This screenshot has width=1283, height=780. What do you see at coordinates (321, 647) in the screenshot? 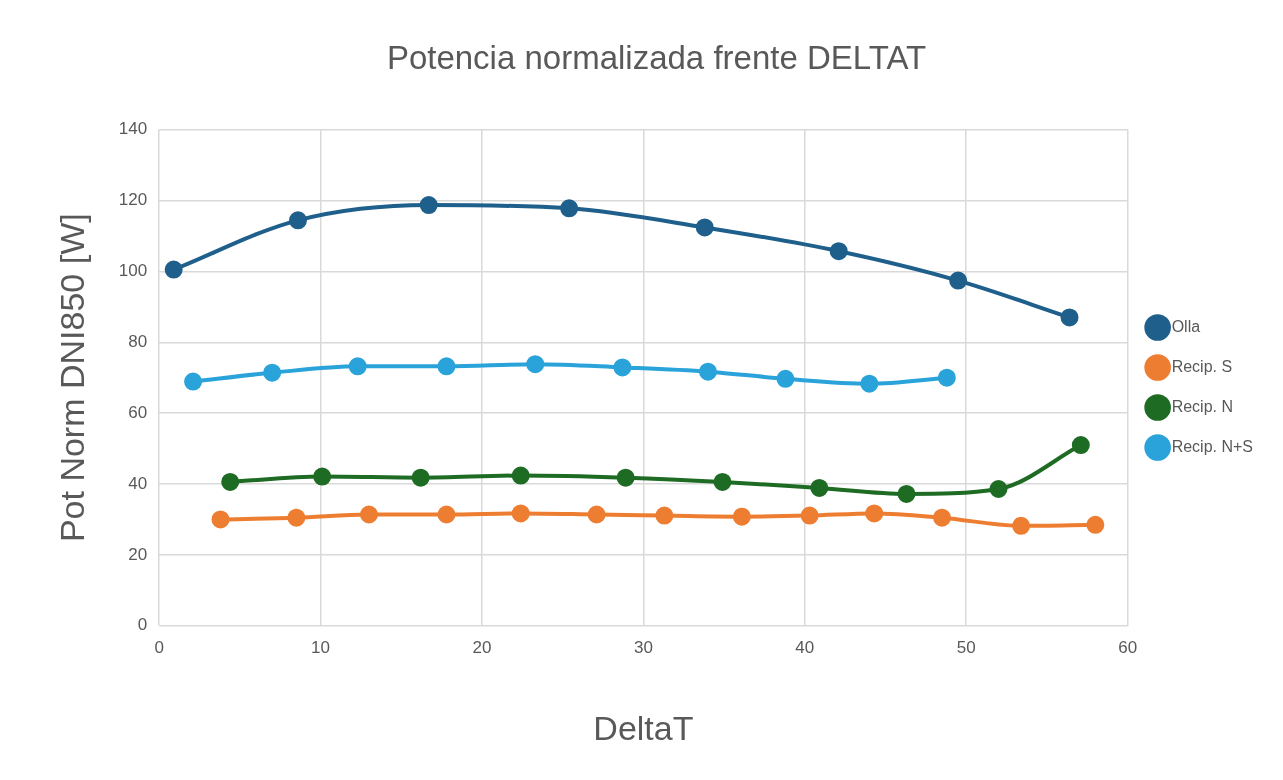
I see `x-tick-label: 10` at bounding box center [321, 647].